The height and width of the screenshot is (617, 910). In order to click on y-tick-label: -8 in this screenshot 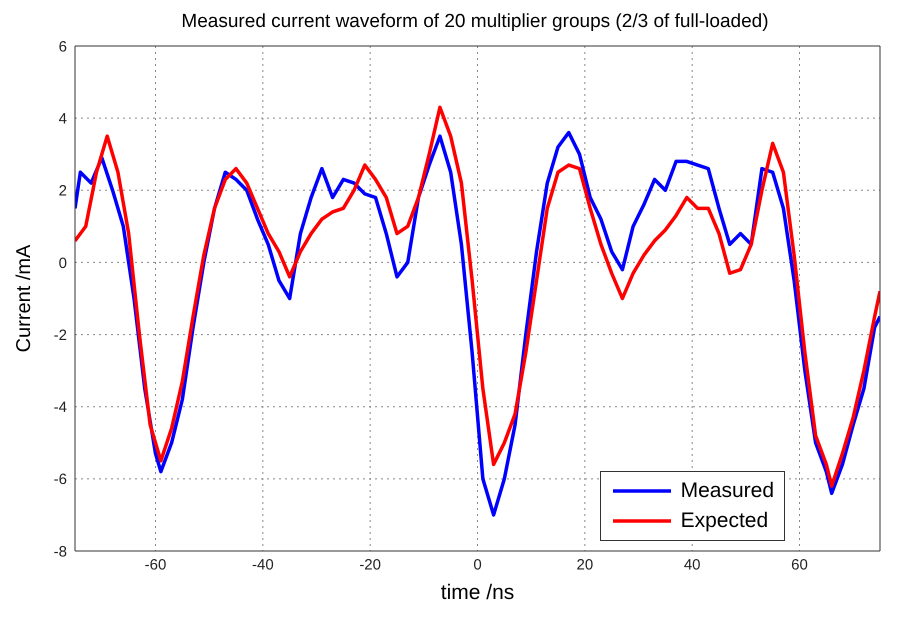, I will do `click(60, 551)`.